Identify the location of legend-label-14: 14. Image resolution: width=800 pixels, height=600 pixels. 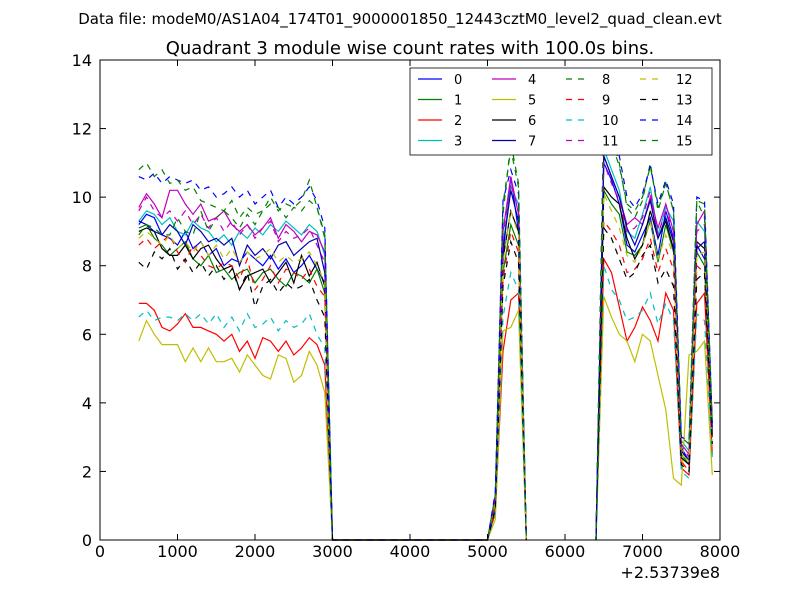
(684, 121).